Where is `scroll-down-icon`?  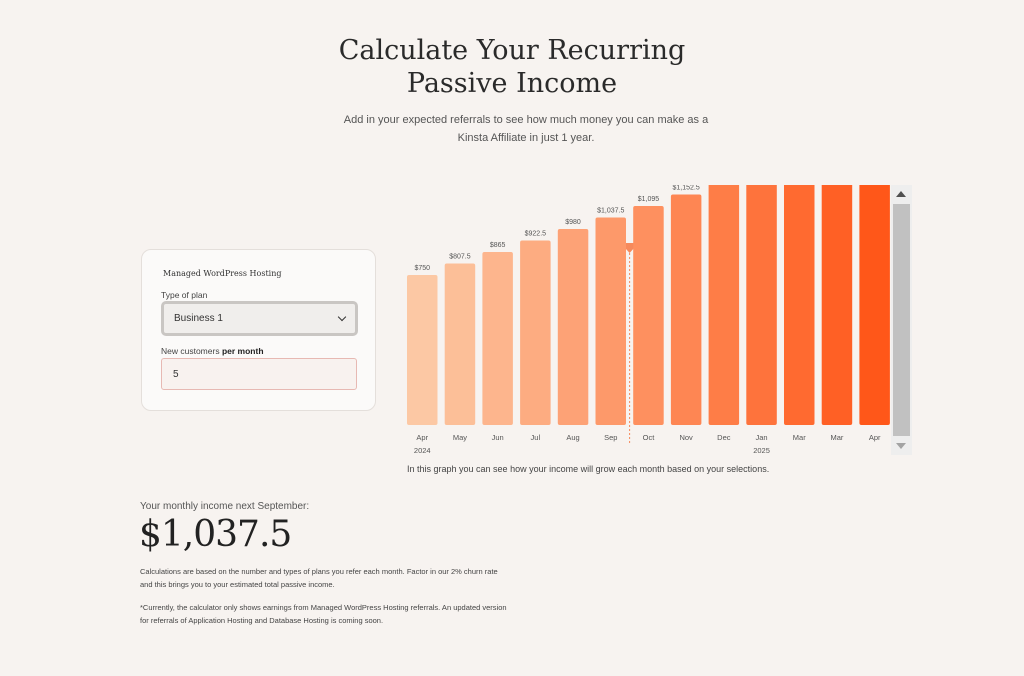
scroll-down-icon is located at coordinates (901, 446).